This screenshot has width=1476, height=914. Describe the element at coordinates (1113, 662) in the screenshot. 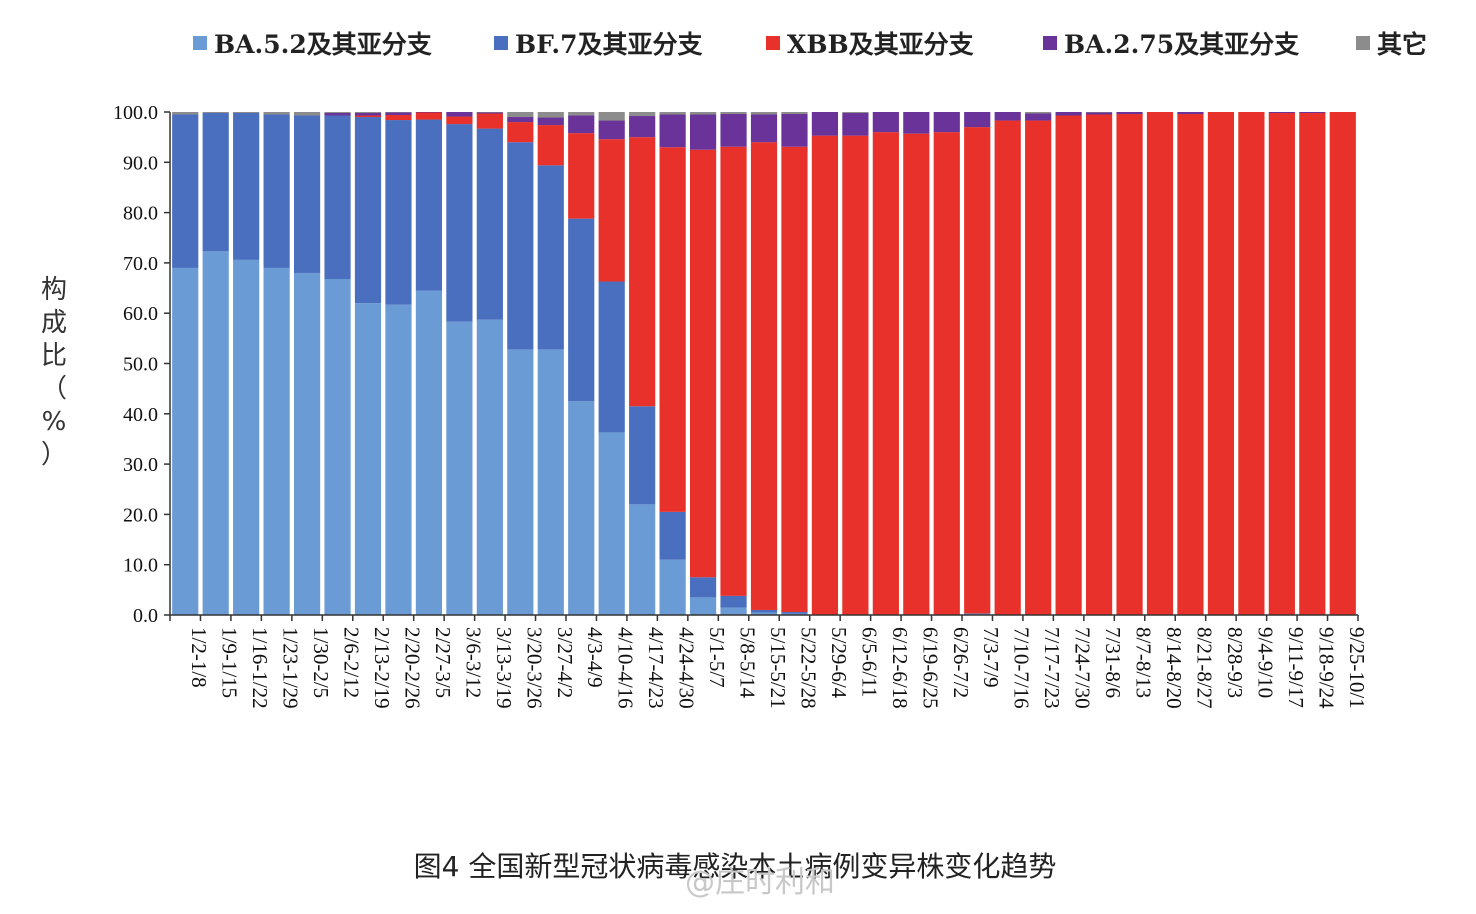

I see `x-tick-label: 7/31-8/6` at that location.